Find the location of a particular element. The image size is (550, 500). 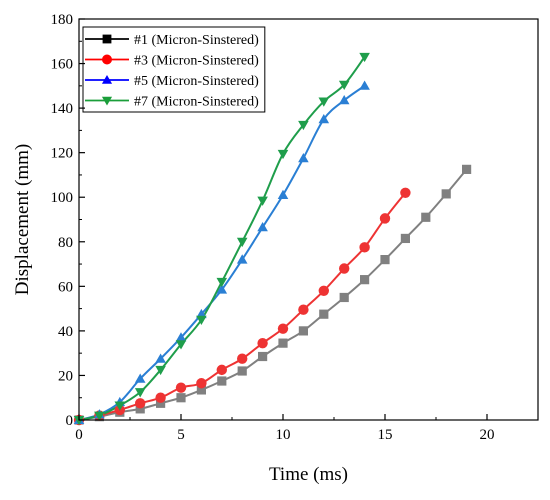

y-tick-label: 60 is located at coordinates (65, 287).